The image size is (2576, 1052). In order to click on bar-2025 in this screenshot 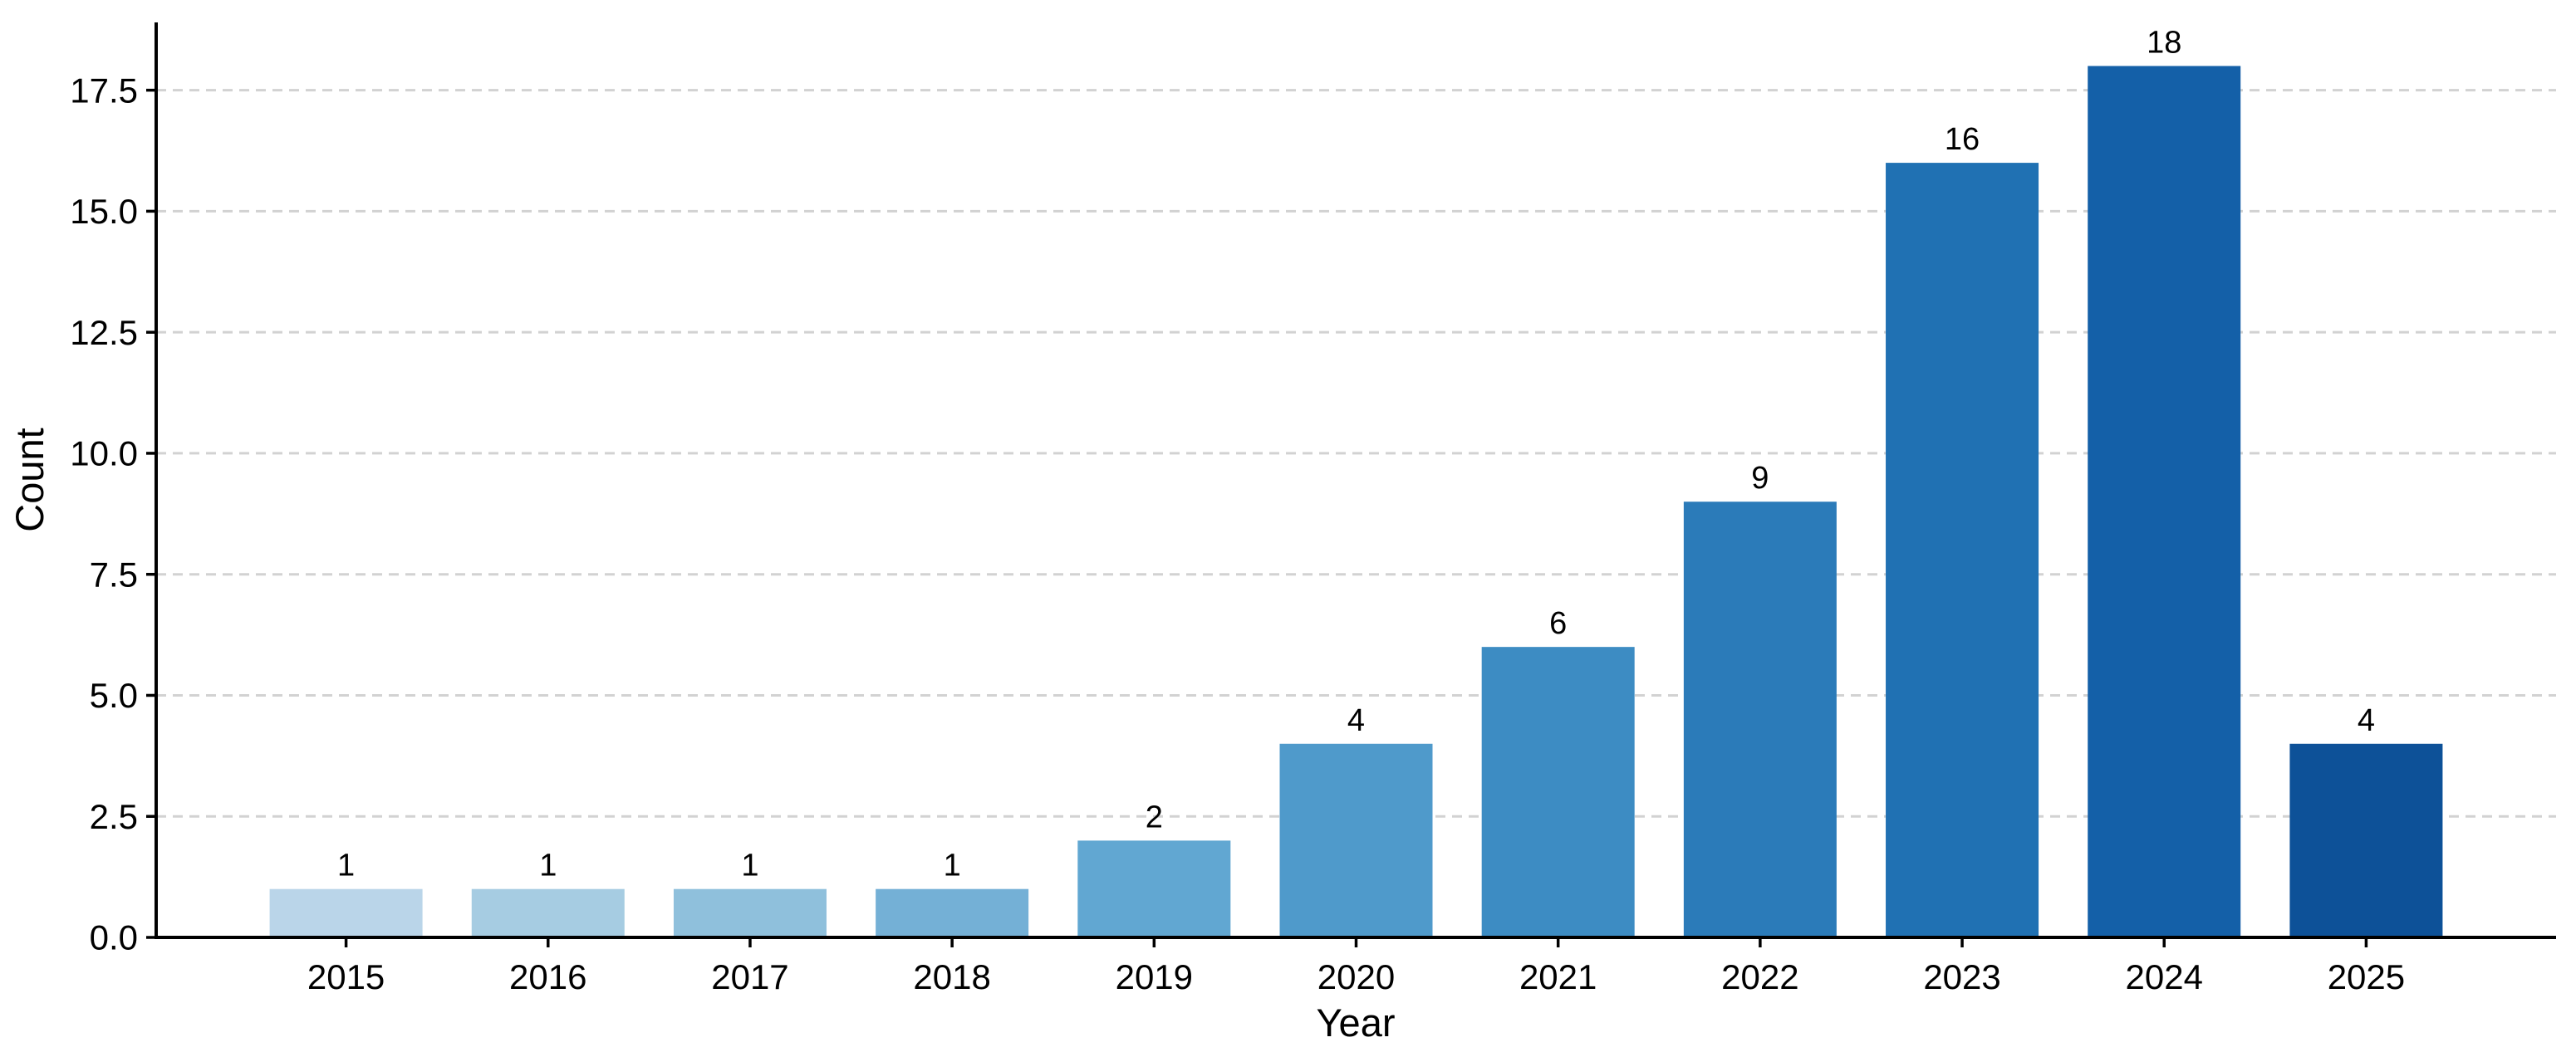, I will do `click(2366, 840)`.